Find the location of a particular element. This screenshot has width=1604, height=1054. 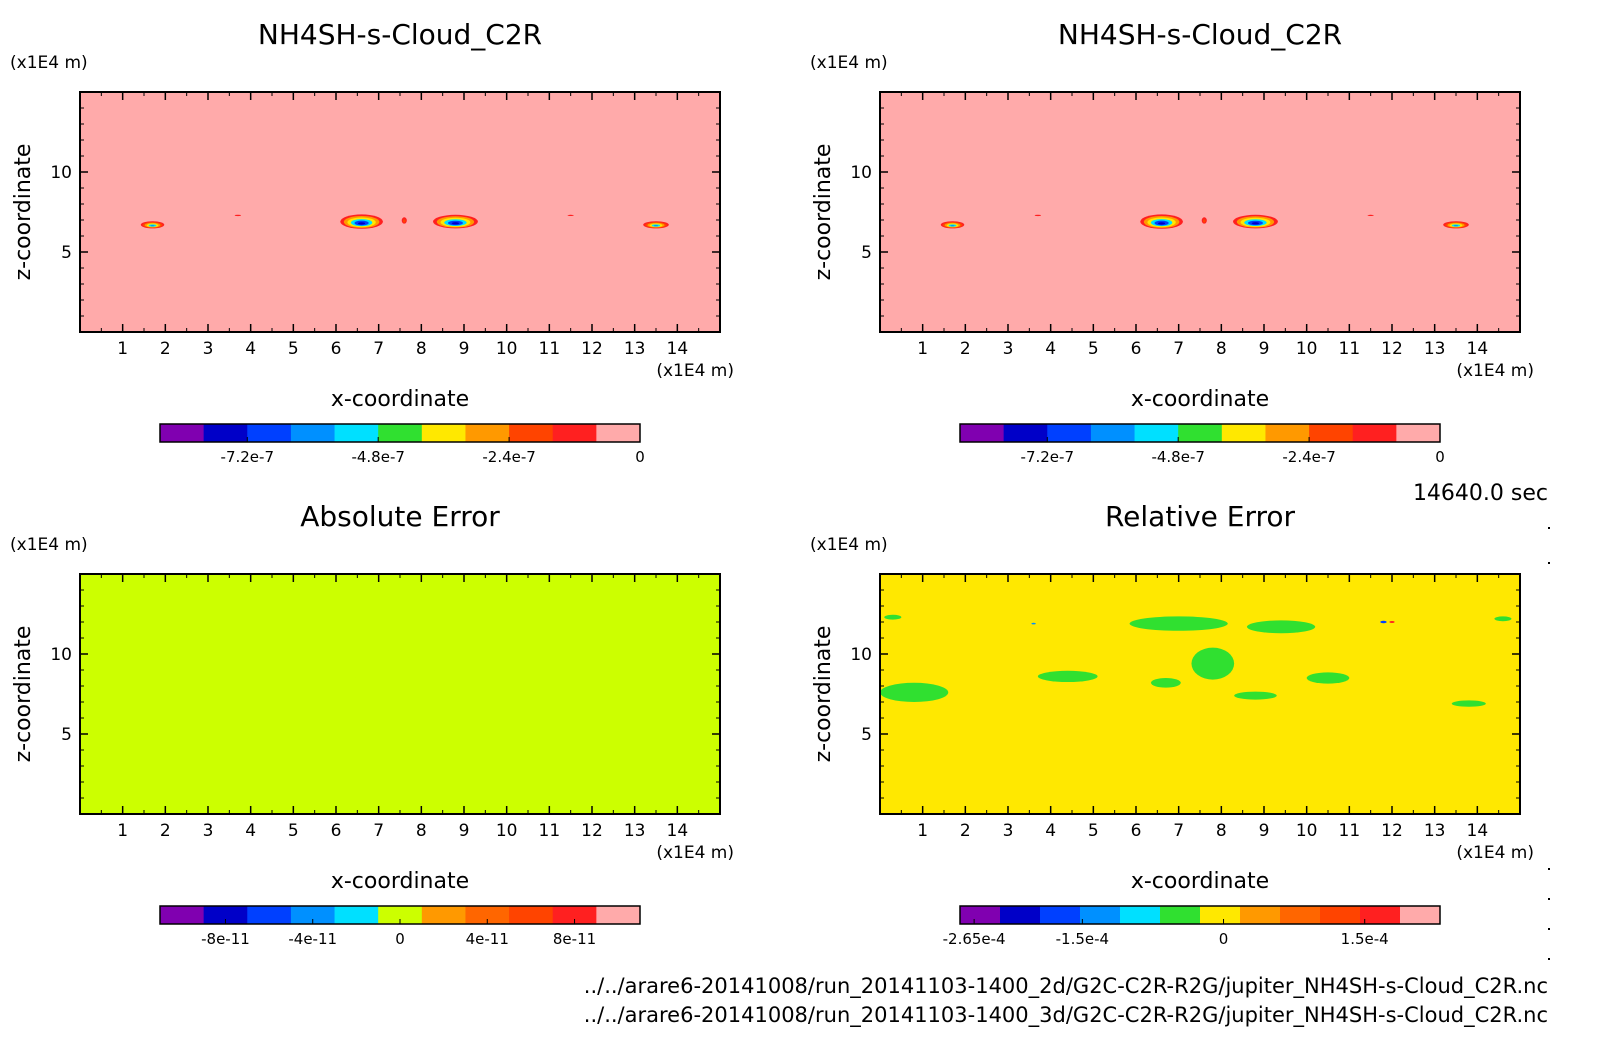

plot-area is located at coordinates (400, 212).